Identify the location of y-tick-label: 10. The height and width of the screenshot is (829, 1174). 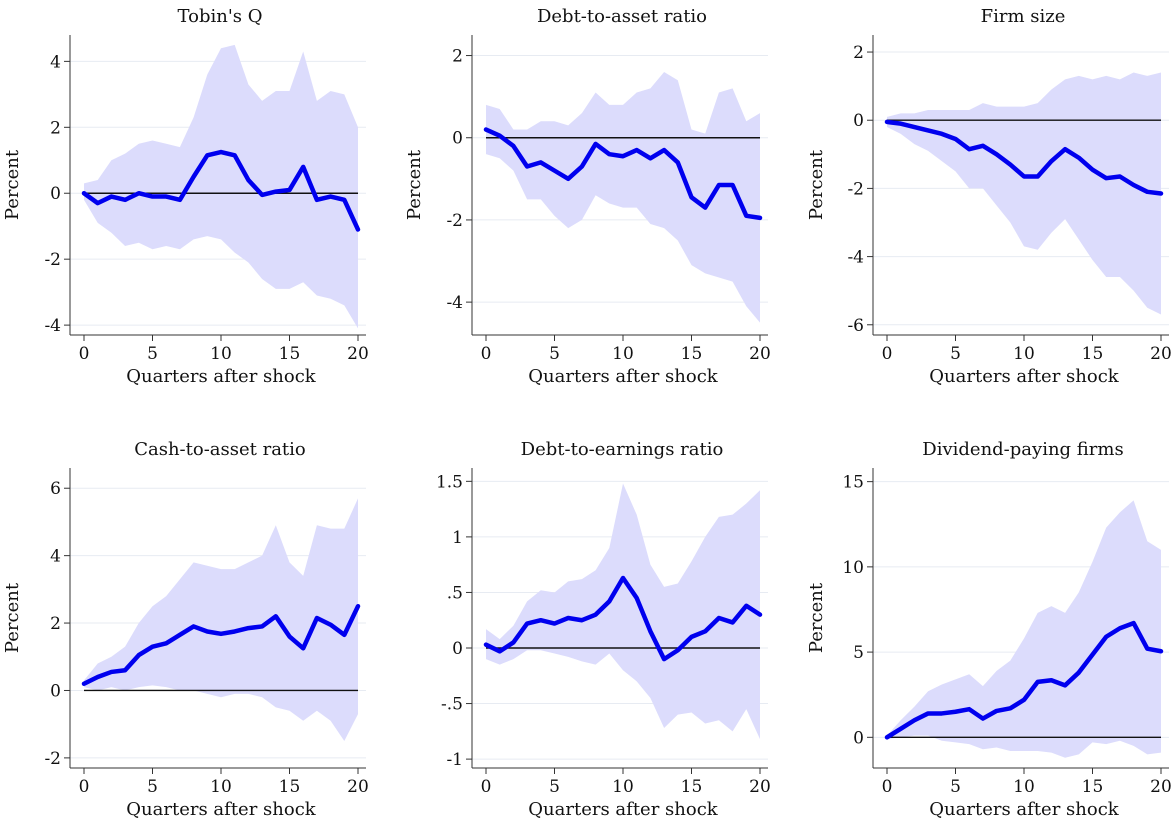
(853, 568).